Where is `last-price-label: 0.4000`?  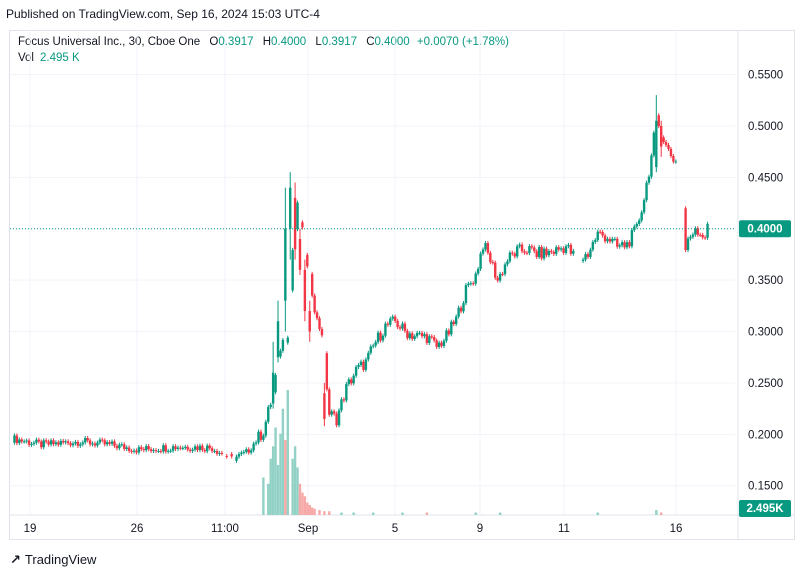
last-price-label: 0.4000 is located at coordinates (764, 230).